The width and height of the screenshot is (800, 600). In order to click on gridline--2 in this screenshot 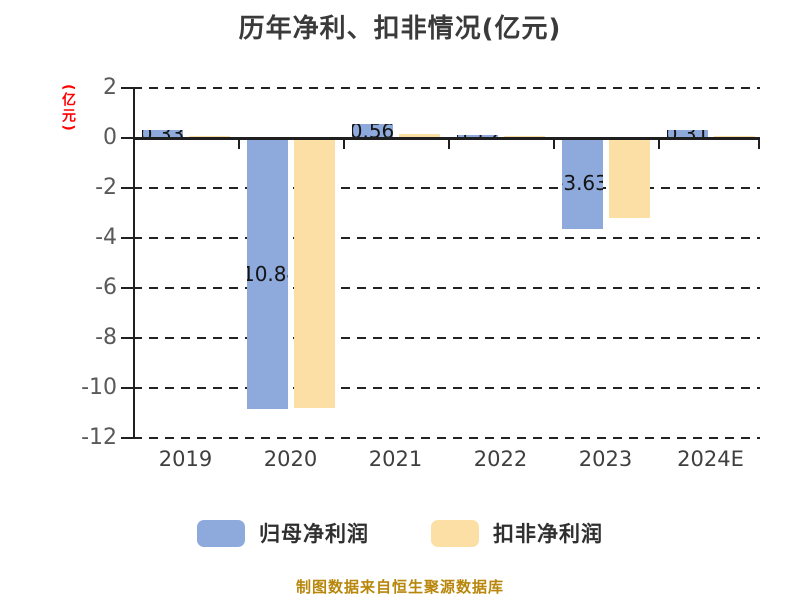, I will do `click(446, 188)`.